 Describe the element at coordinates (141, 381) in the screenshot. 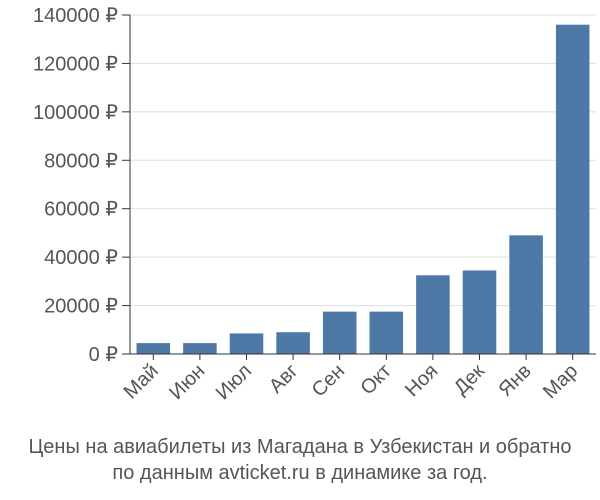

I see `x-tick-label: Май` at that location.